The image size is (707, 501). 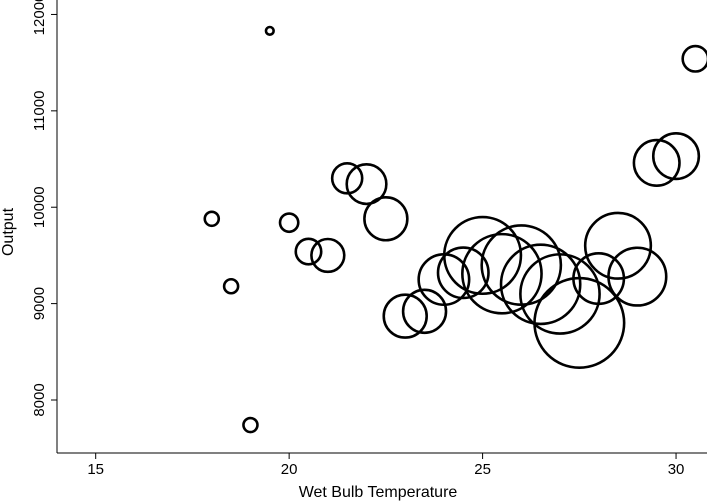 I want to click on y-tick-label: 9000, so click(x=39, y=303).